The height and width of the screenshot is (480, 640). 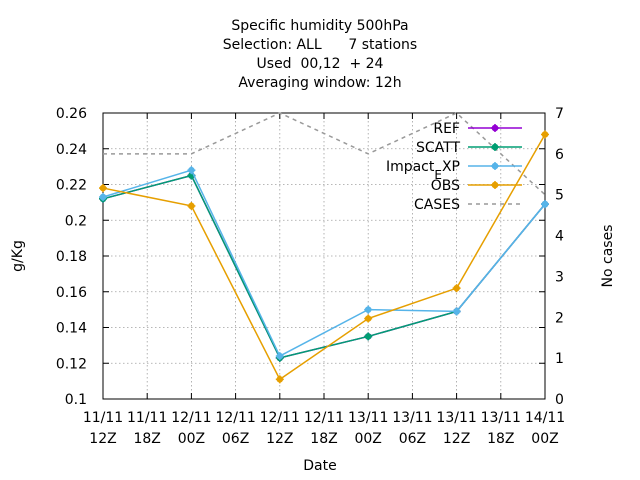 I want to click on title-line: Used 00,12 + 24, so click(x=320, y=64).